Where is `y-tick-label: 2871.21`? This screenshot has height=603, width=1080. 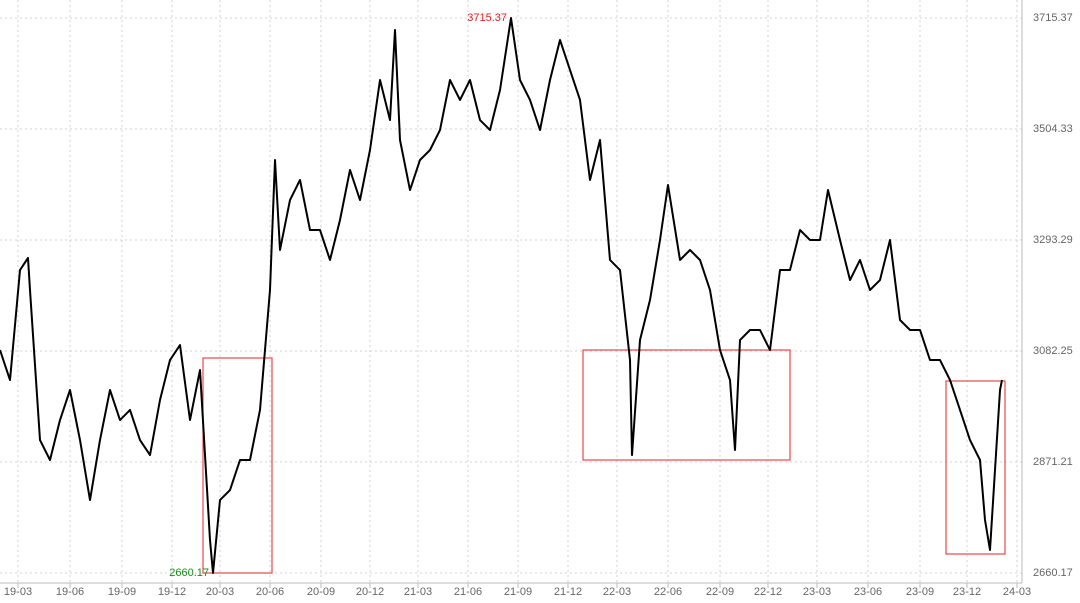 y-tick-label: 2871.21 is located at coordinates (1053, 462).